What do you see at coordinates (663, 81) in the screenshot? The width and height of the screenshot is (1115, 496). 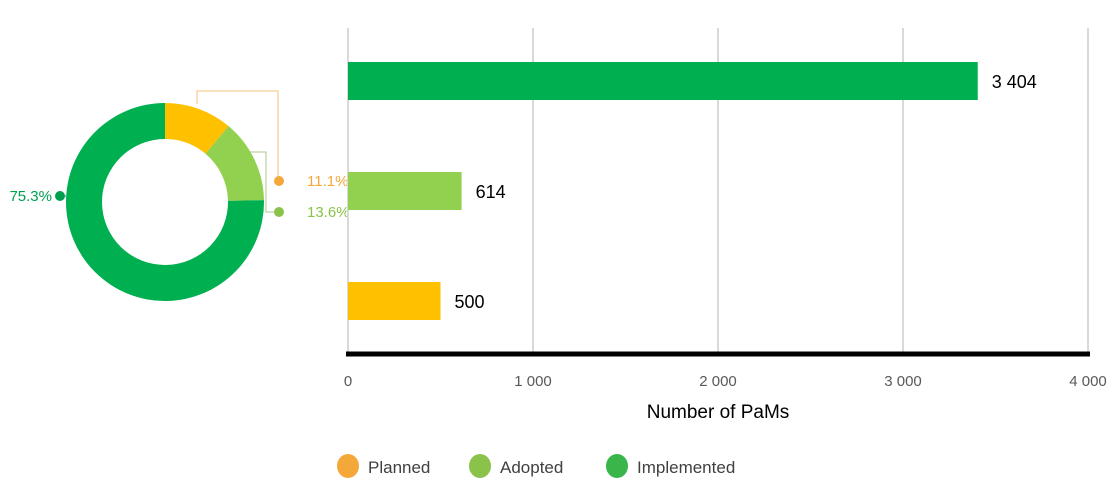 I see `bar-implemented` at bounding box center [663, 81].